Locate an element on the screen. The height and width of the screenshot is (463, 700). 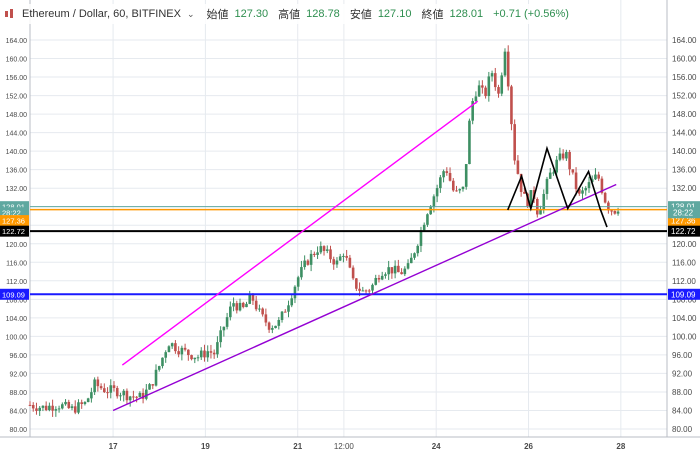
price-tick-label-left: 160.00 is located at coordinates (17, 60).